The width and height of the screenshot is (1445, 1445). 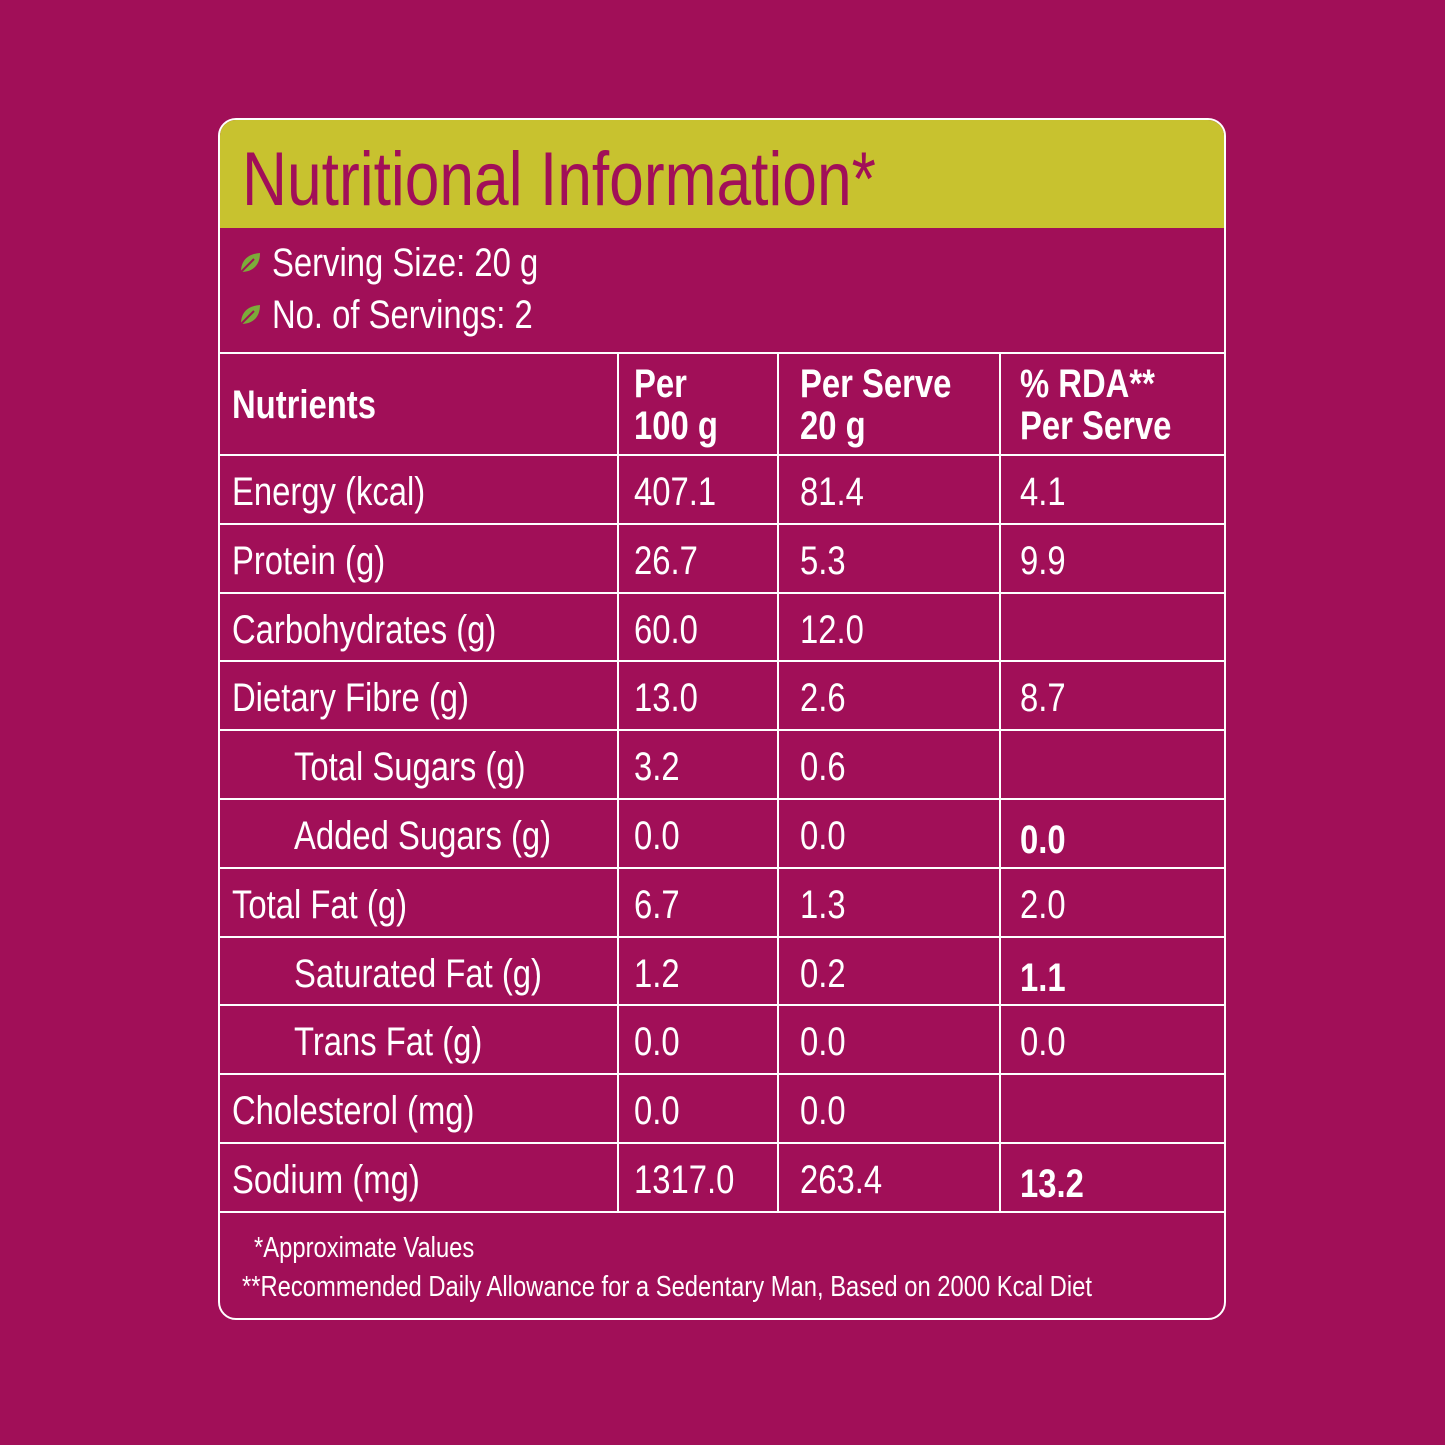 I want to click on nutrient-name: Sodium (mg), so click(x=326, y=1180).